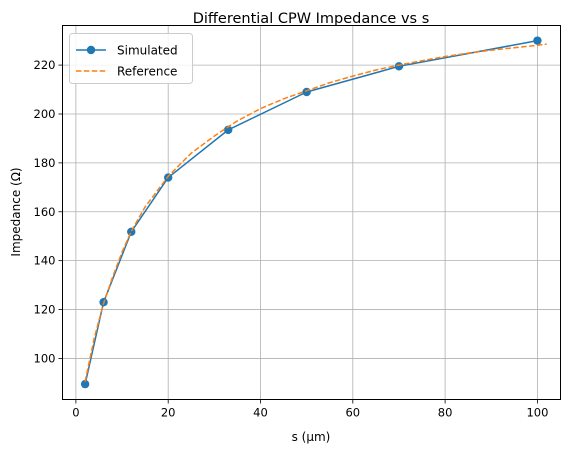 This screenshot has width=571, height=455. What do you see at coordinates (45, 163) in the screenshot?
I see `y-tick-label: 180` at bounding box center [45, 163].